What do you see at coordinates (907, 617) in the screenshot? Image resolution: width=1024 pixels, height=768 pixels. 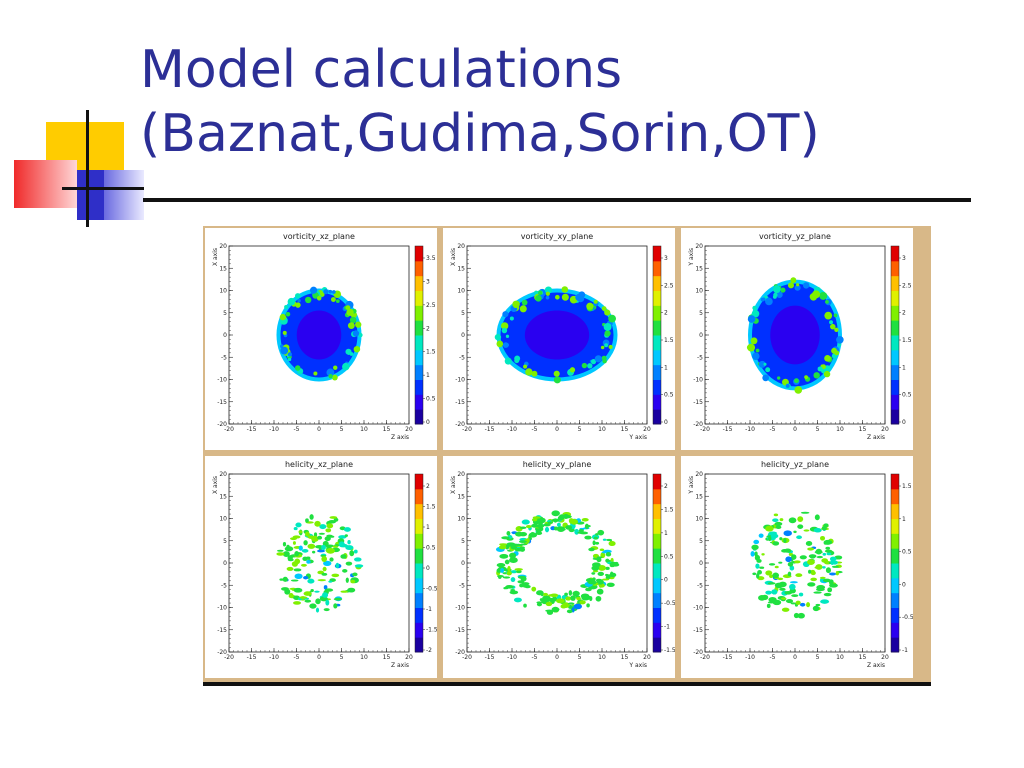 I see `colorbar-tick-label: -0.5` at bounding box center [907, 617].